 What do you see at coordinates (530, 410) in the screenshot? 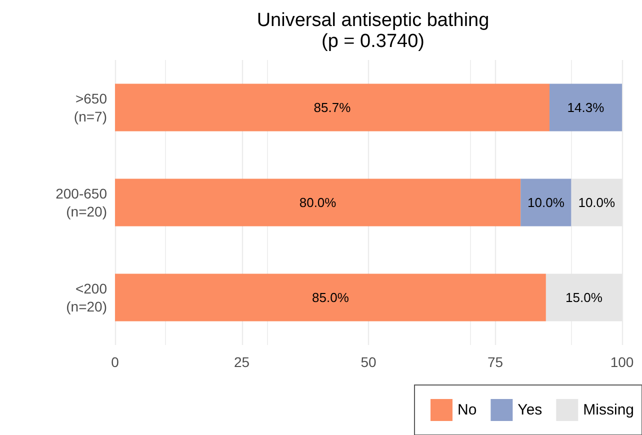
I see `legend-label: Yes` at bounding box center [530, 410].